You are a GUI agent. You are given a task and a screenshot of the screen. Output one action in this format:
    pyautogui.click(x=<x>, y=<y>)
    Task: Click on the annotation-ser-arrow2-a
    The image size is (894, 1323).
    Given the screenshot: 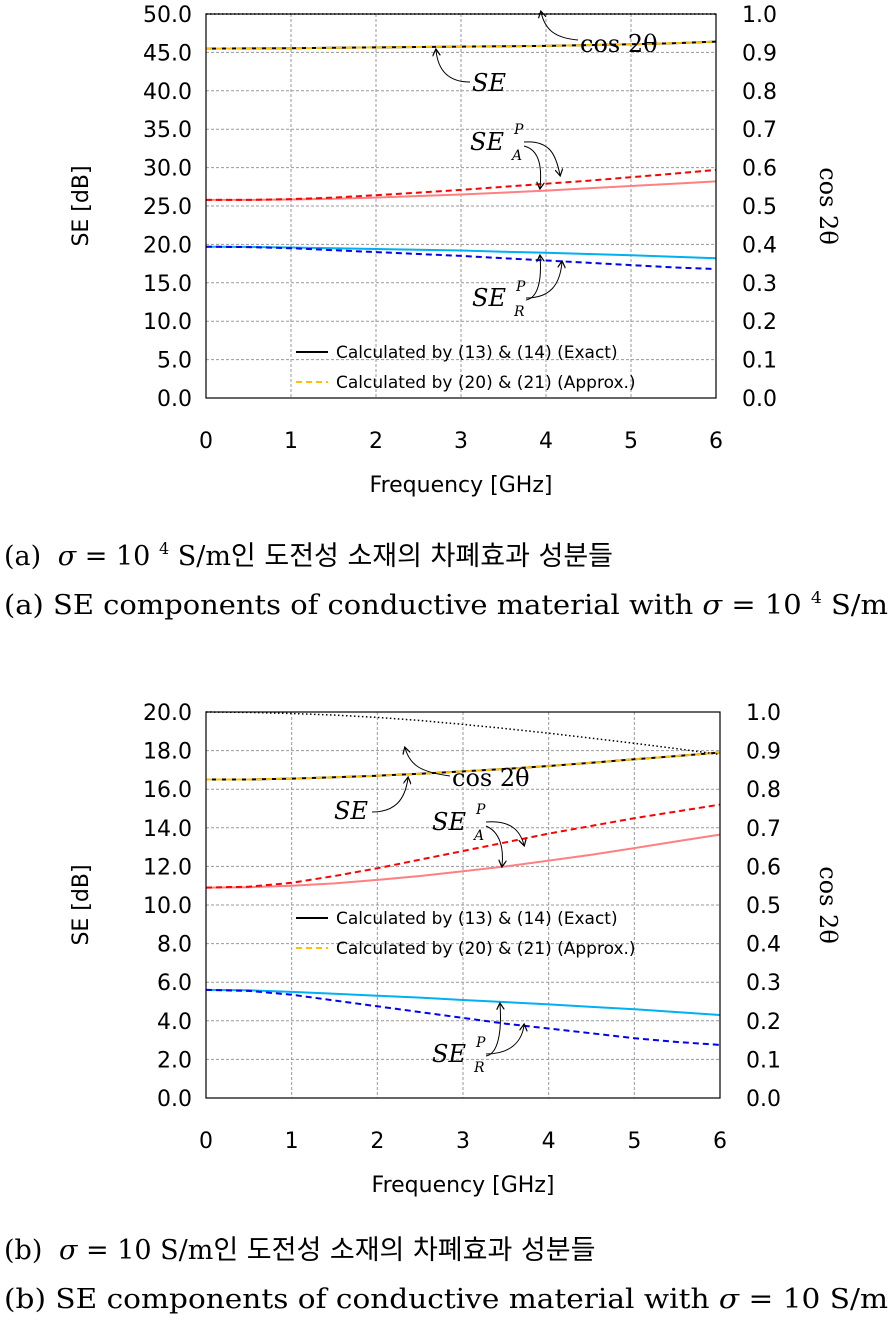 What is the action you would take?
    pyautogui.click(x=532, y=278)
    